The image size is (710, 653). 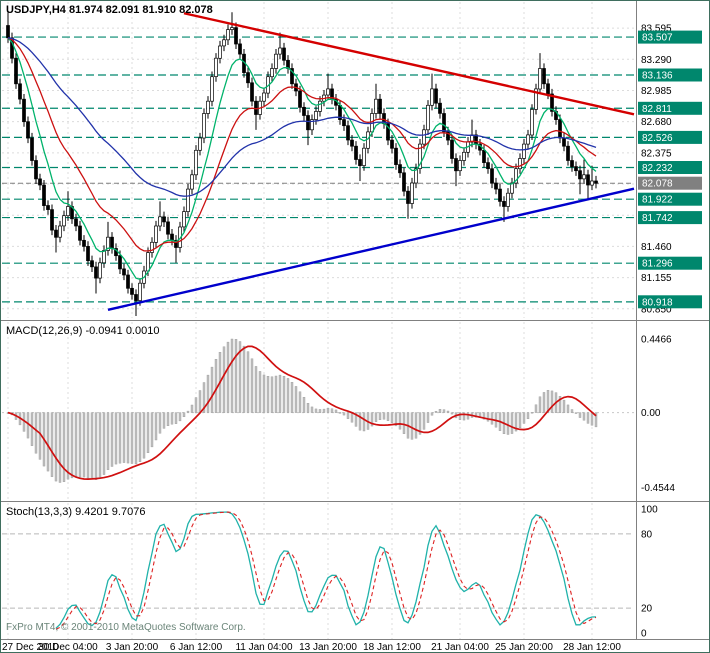 I want to click on time-scale, so click(x=355, y=646).